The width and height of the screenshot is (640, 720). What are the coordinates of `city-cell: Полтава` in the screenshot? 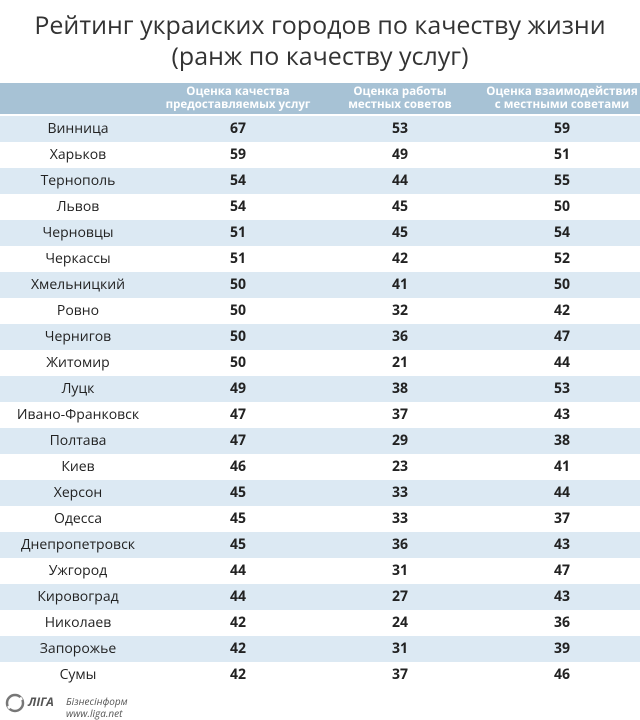 It's located at (78, 440).